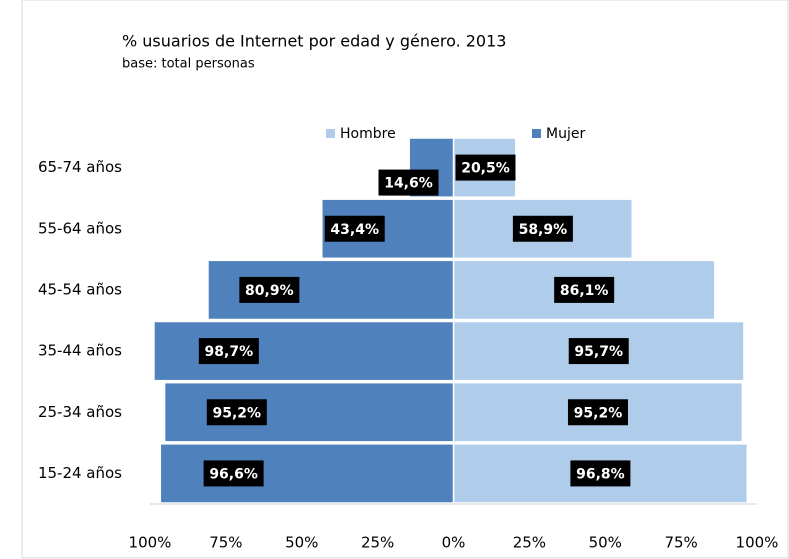 Image resolution: width=789 pixels, height=559 pixels. What do you see at coordinates (368, 134) in the screenshot?
I see `legend-label: Hombre` at bounding box center [368, 134].